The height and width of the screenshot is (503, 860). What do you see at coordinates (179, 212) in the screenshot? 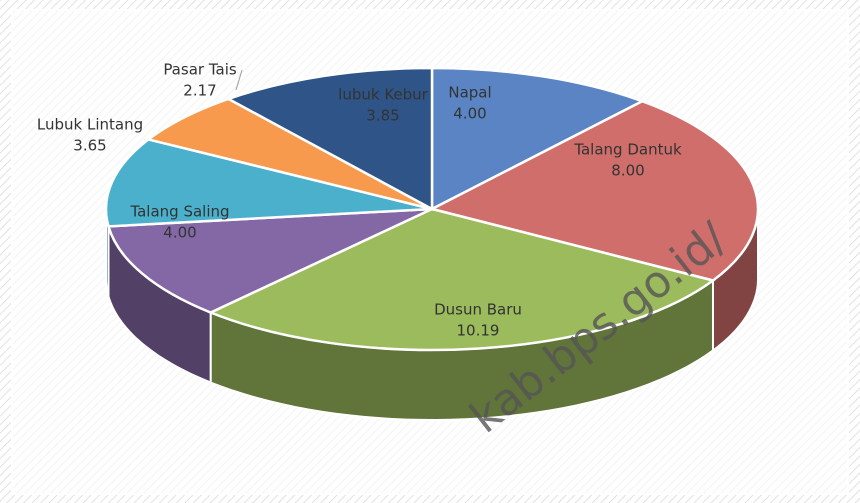
I see `slice-label: Talang Saling` at bounding box center [179, 212].